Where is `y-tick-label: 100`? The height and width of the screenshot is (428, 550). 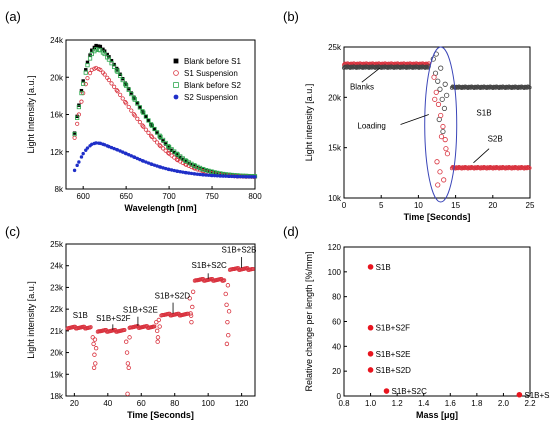 y-tick-label: 100 is located at coordinates (335, 272).